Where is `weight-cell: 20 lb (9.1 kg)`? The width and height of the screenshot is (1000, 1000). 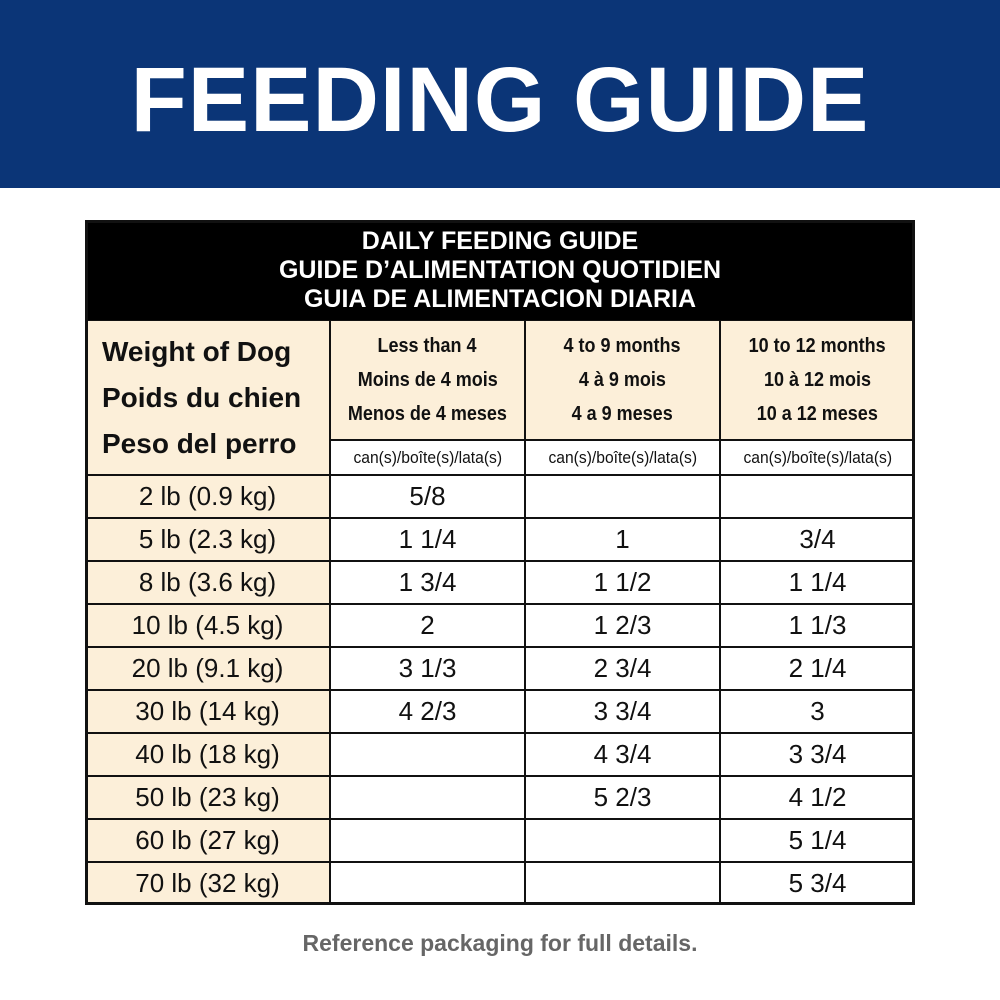
weight-cell: 20 lb (9.1 kg) is located at coordinates (207, 668).